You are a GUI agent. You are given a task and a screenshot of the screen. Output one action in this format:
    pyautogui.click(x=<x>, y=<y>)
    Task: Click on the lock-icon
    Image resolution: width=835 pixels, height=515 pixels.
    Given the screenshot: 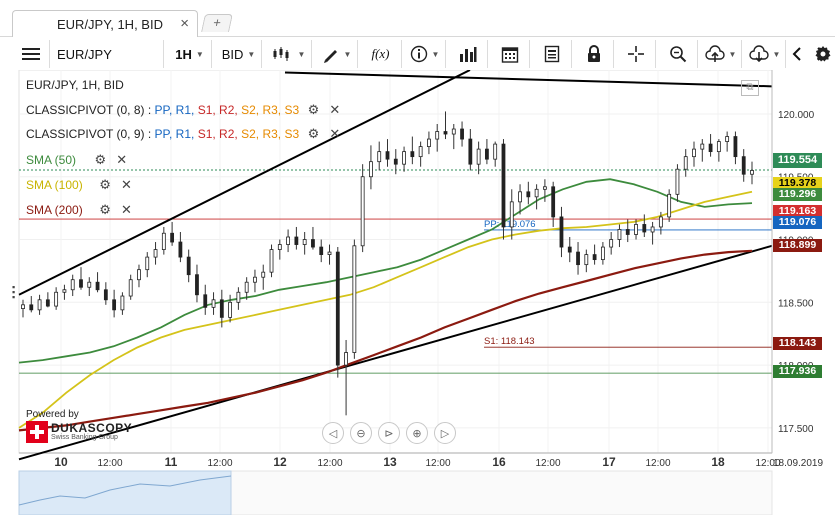 What is the action you would take?
    pyautogui.click(x=593, y=53)
    